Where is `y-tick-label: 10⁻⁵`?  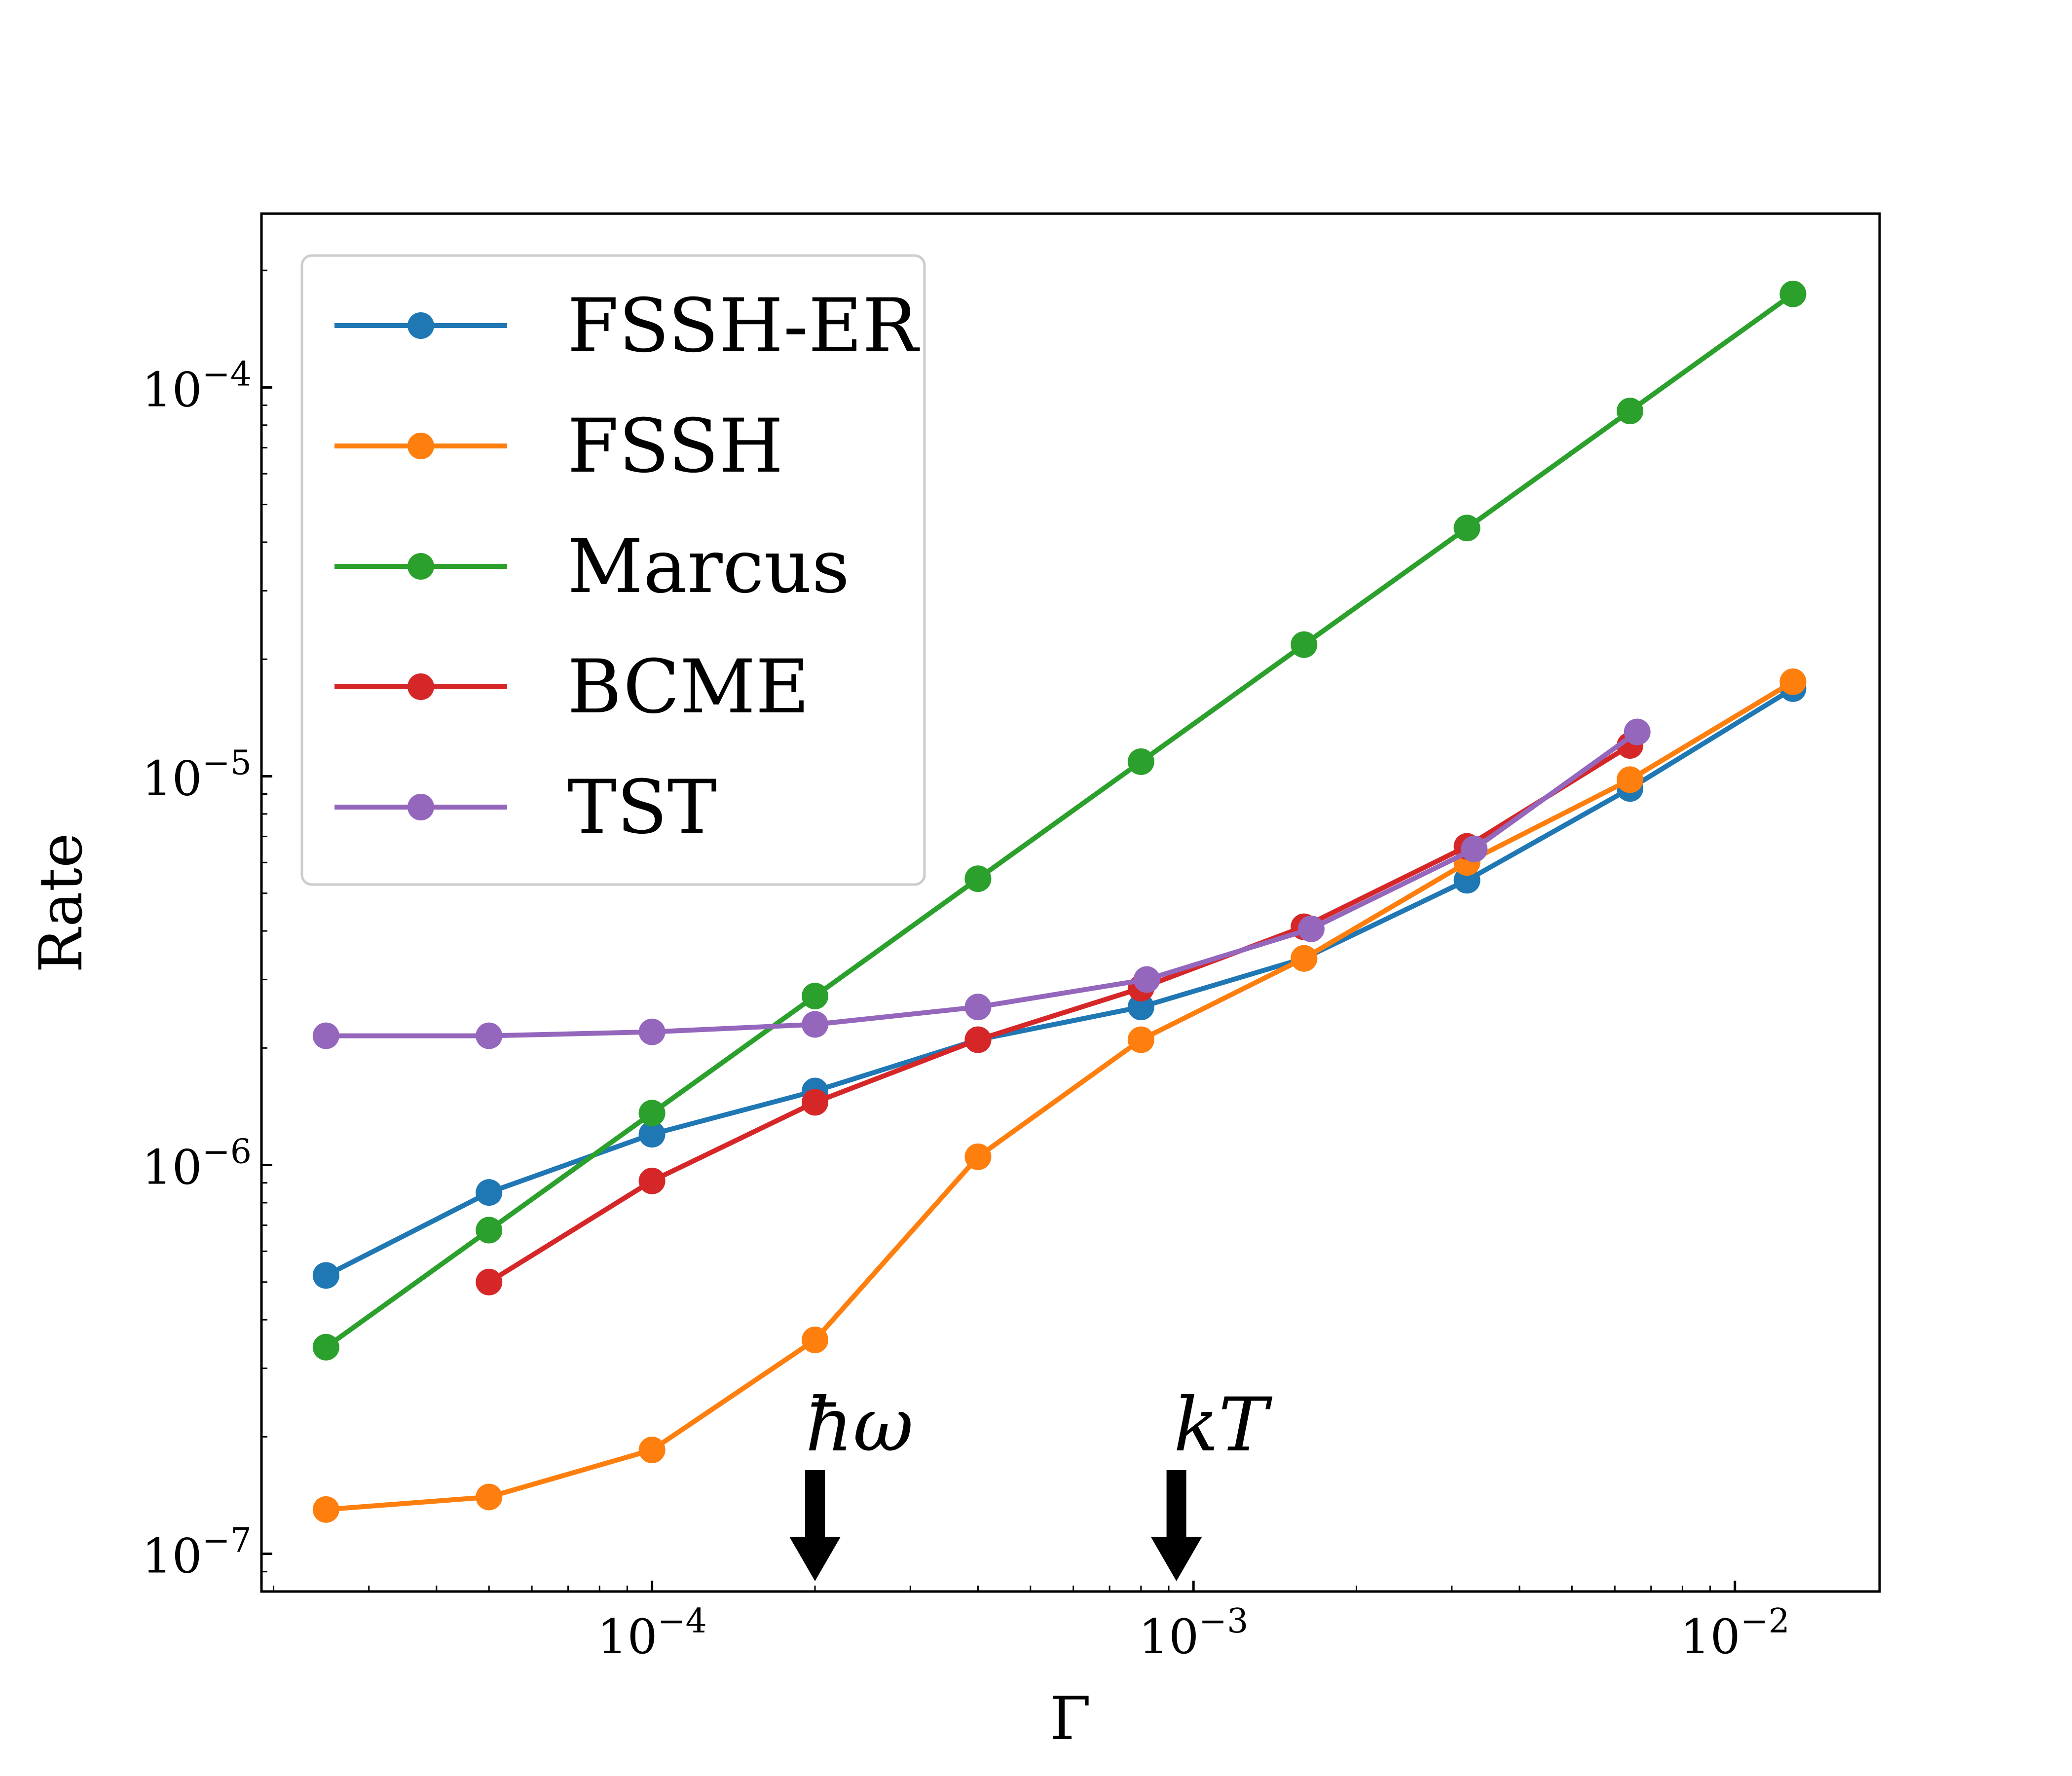 y-tick-label: 10⁻⁵ is located at coordinates (197, 774).